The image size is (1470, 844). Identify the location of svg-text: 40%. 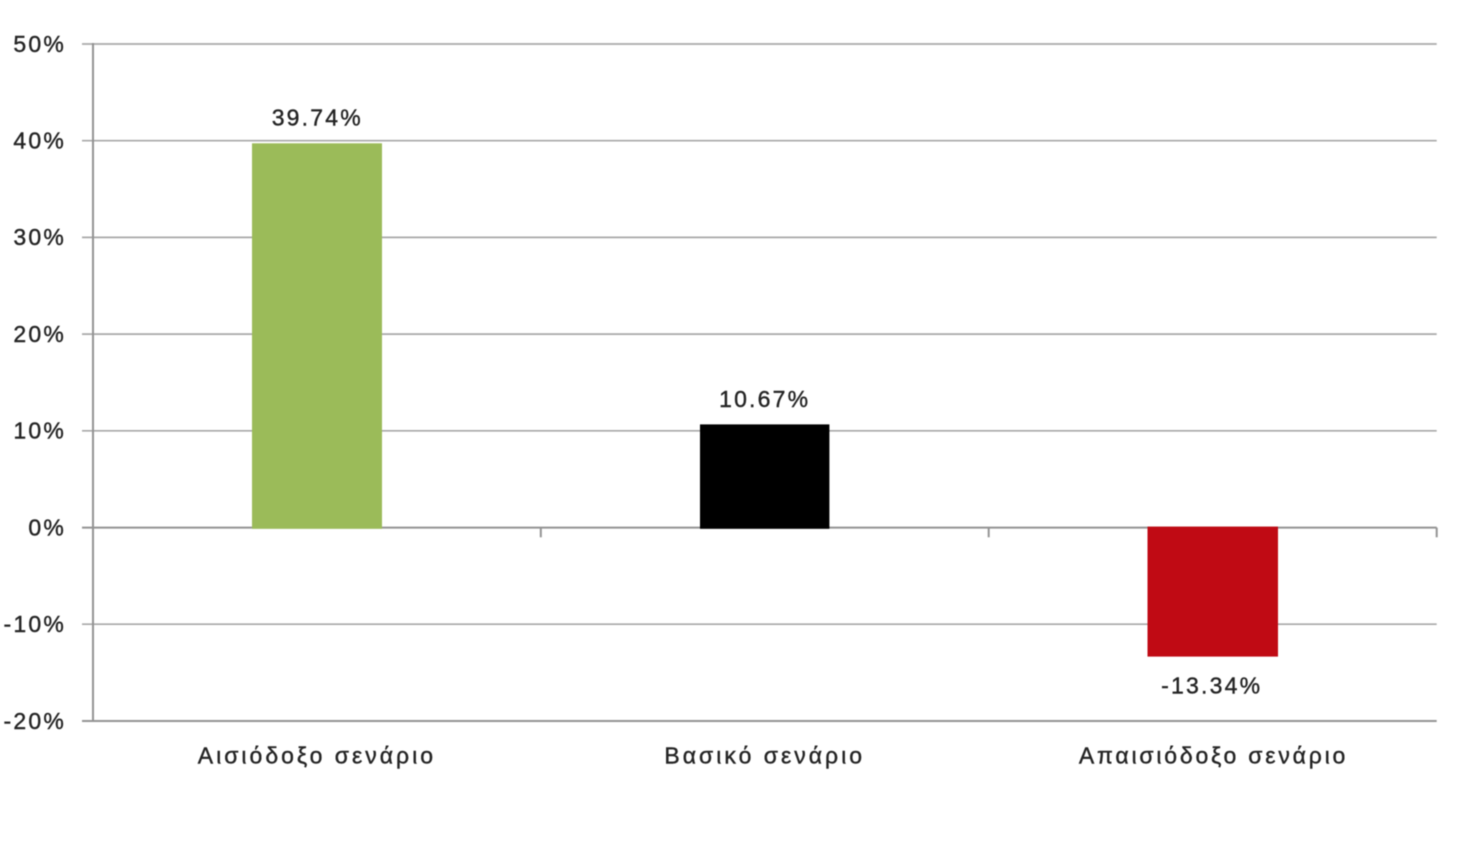
(39, 141).